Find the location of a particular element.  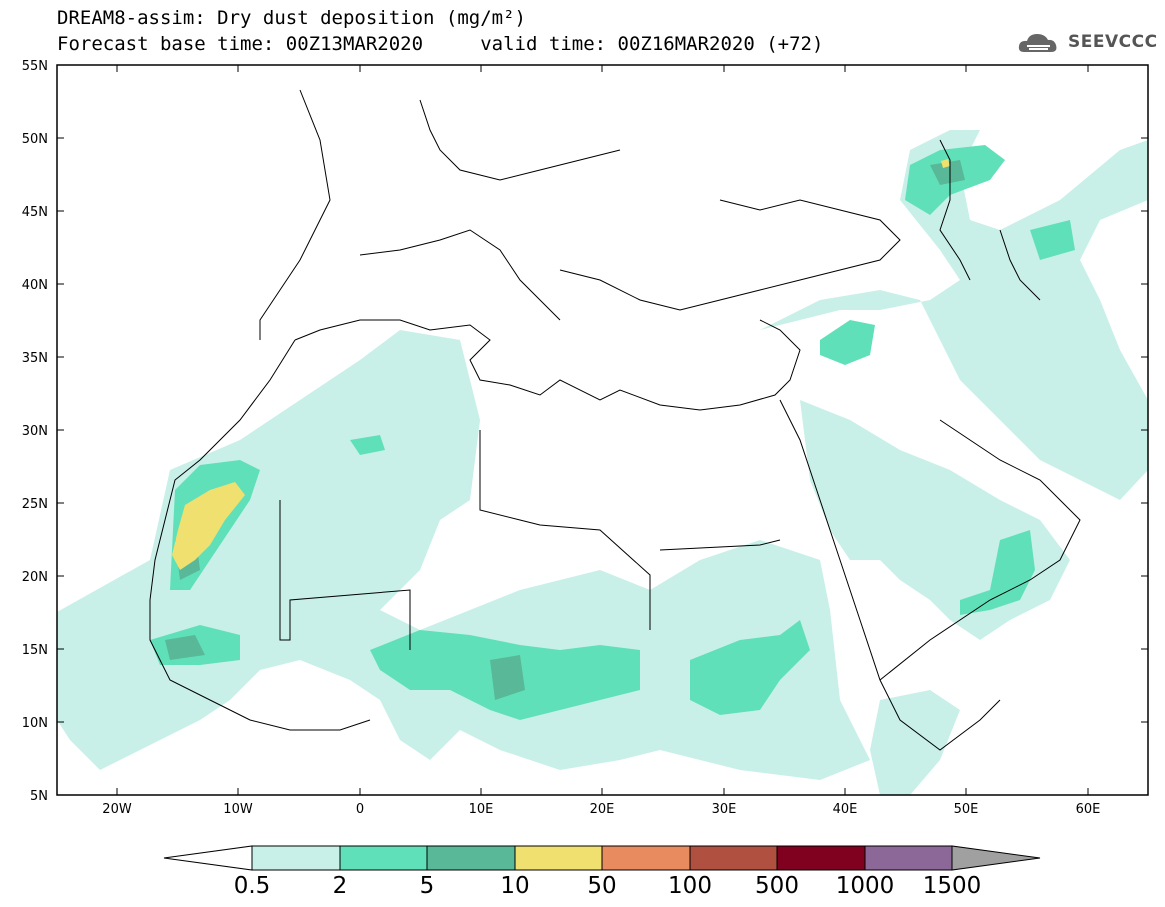

lon-label: 10E is located at coordinates (481, 809).